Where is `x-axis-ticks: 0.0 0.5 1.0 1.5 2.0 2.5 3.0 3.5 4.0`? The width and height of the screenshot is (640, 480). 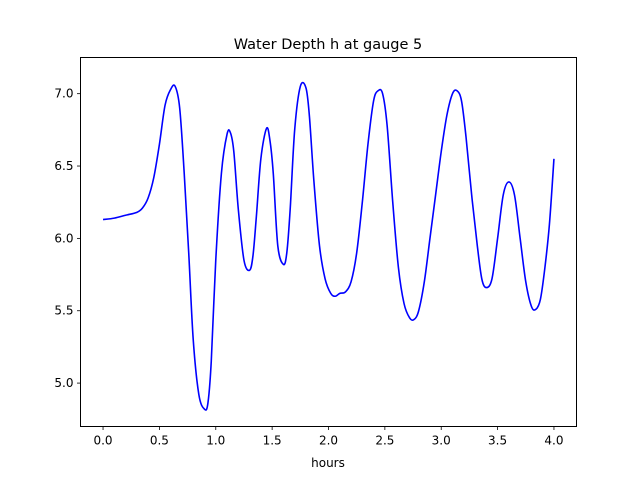 x-axis-ticks: 0.0 0.5 1.0 1.5 2.0 2.5 3.0 3.5 4.0 is located at coordinates (328, 437).